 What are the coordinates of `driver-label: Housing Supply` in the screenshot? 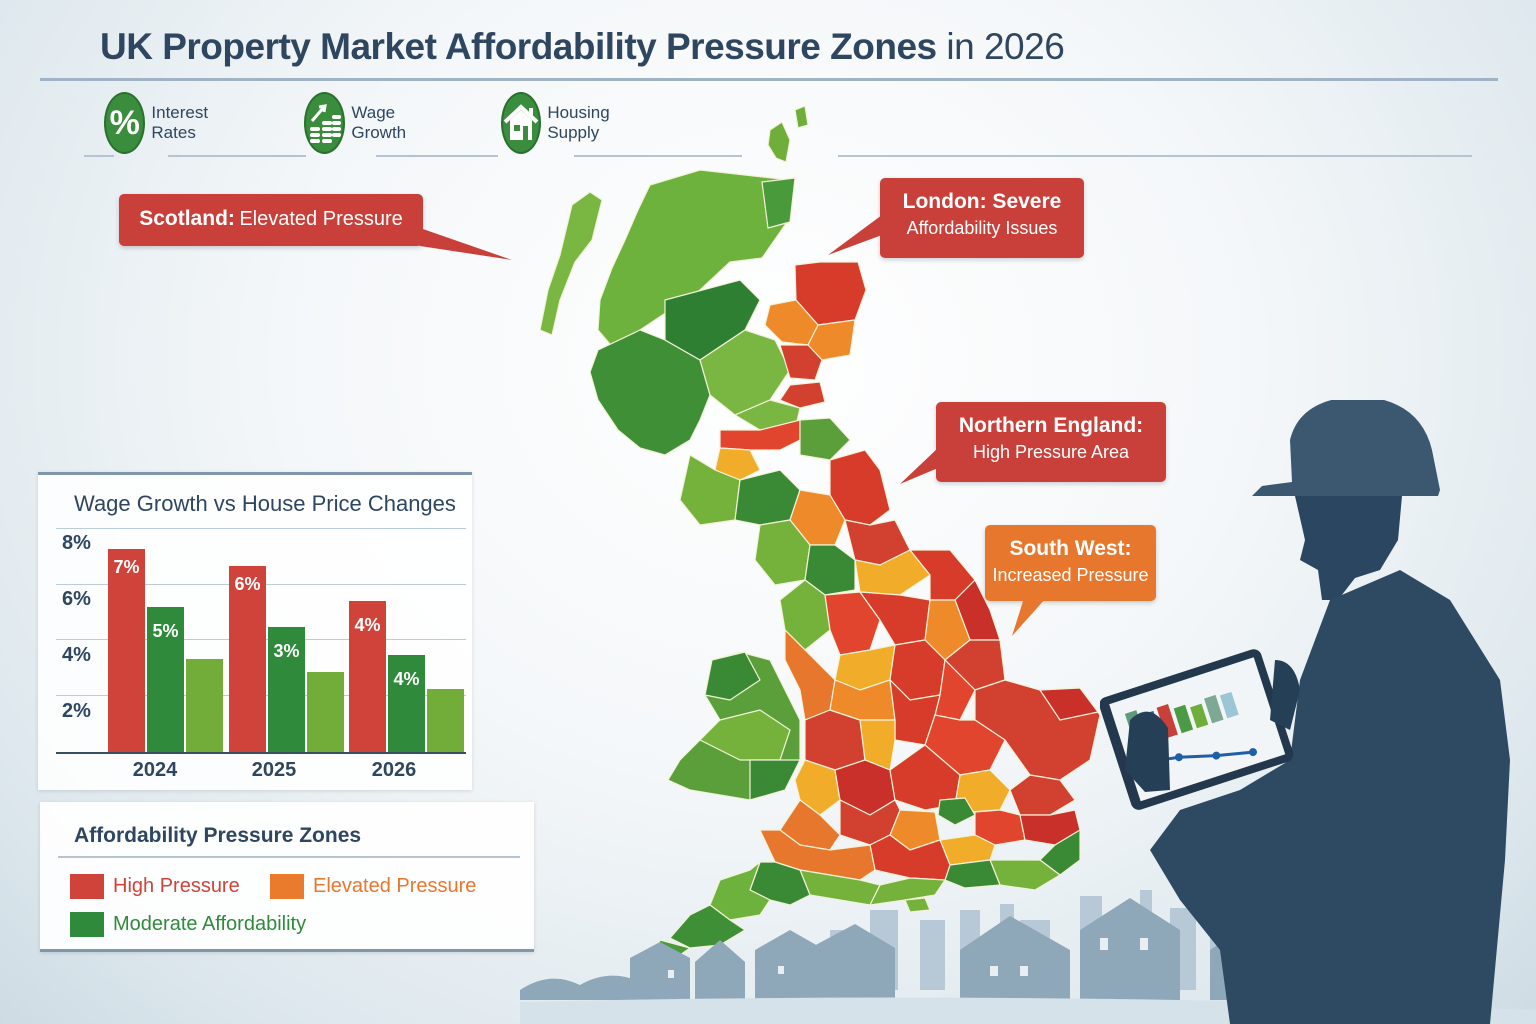 It's located at (578, 122).